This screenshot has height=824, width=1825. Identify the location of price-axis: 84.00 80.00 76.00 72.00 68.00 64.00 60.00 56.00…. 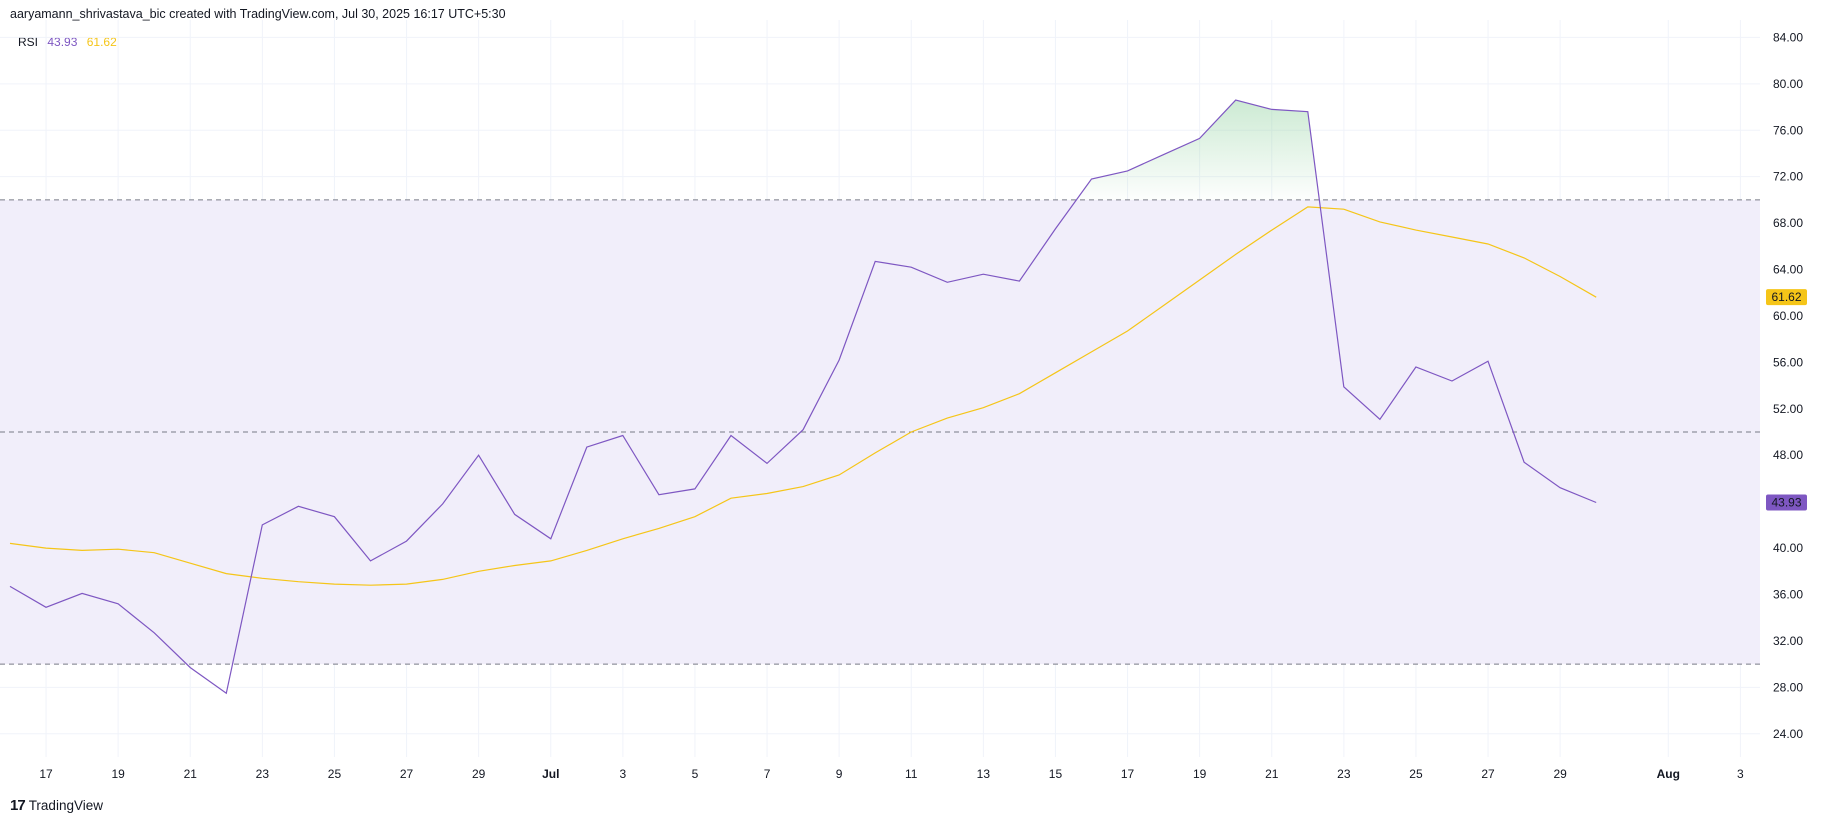
(1788, 385).